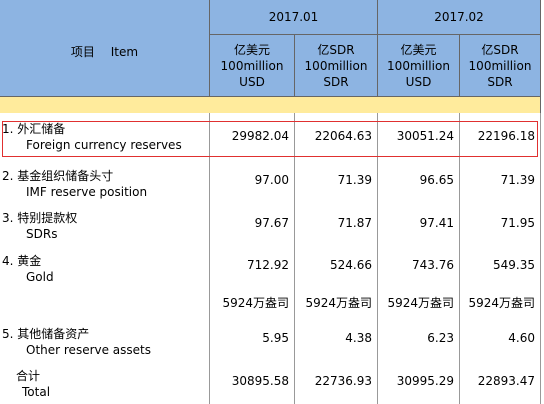 The height and width of the screenshot is (404, 544). I want to click on row-label-cn: 3. 特别提款权, so click(40, 218).